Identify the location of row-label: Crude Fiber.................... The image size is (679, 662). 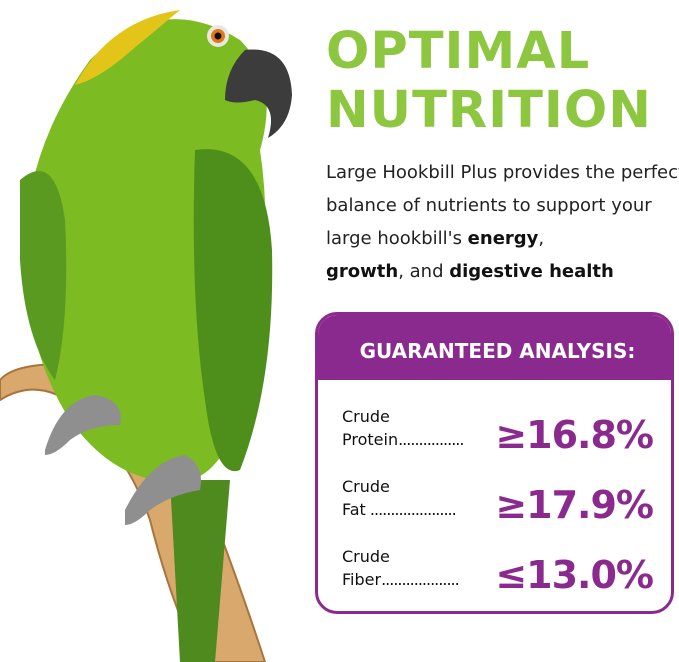
(401, 568).